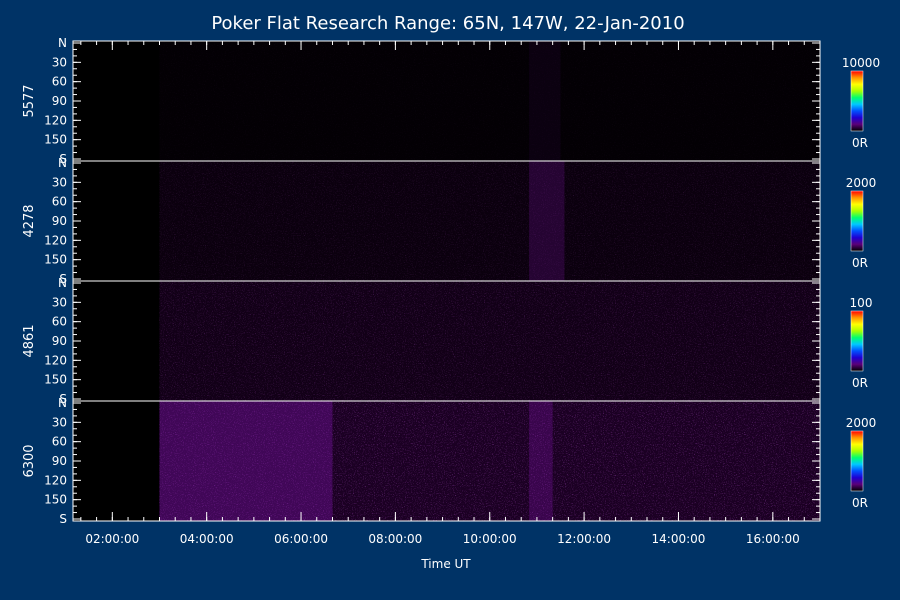 The height and width of the screenshot is (600, 900). What do you see at coordinates (29, 460) in the screenshot?
I see `panel-label: 6300` at bounding box center [29, 460].